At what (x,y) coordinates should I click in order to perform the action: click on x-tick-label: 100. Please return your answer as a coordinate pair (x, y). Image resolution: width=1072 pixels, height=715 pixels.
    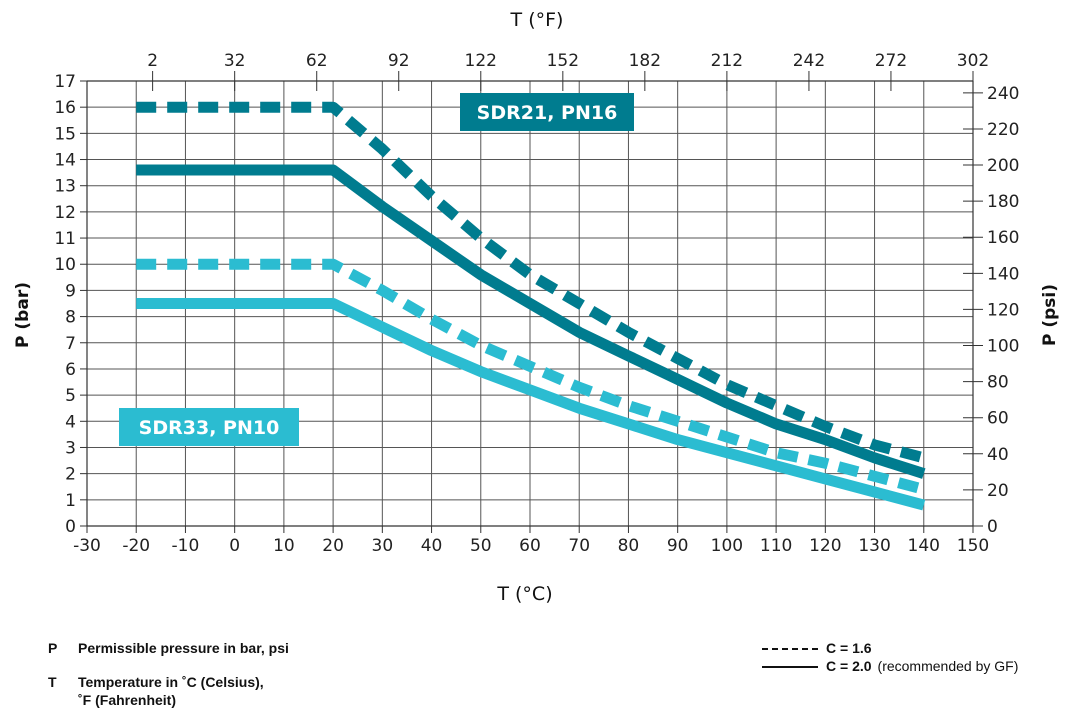
    Looking at the image, I should click on (727, 546).